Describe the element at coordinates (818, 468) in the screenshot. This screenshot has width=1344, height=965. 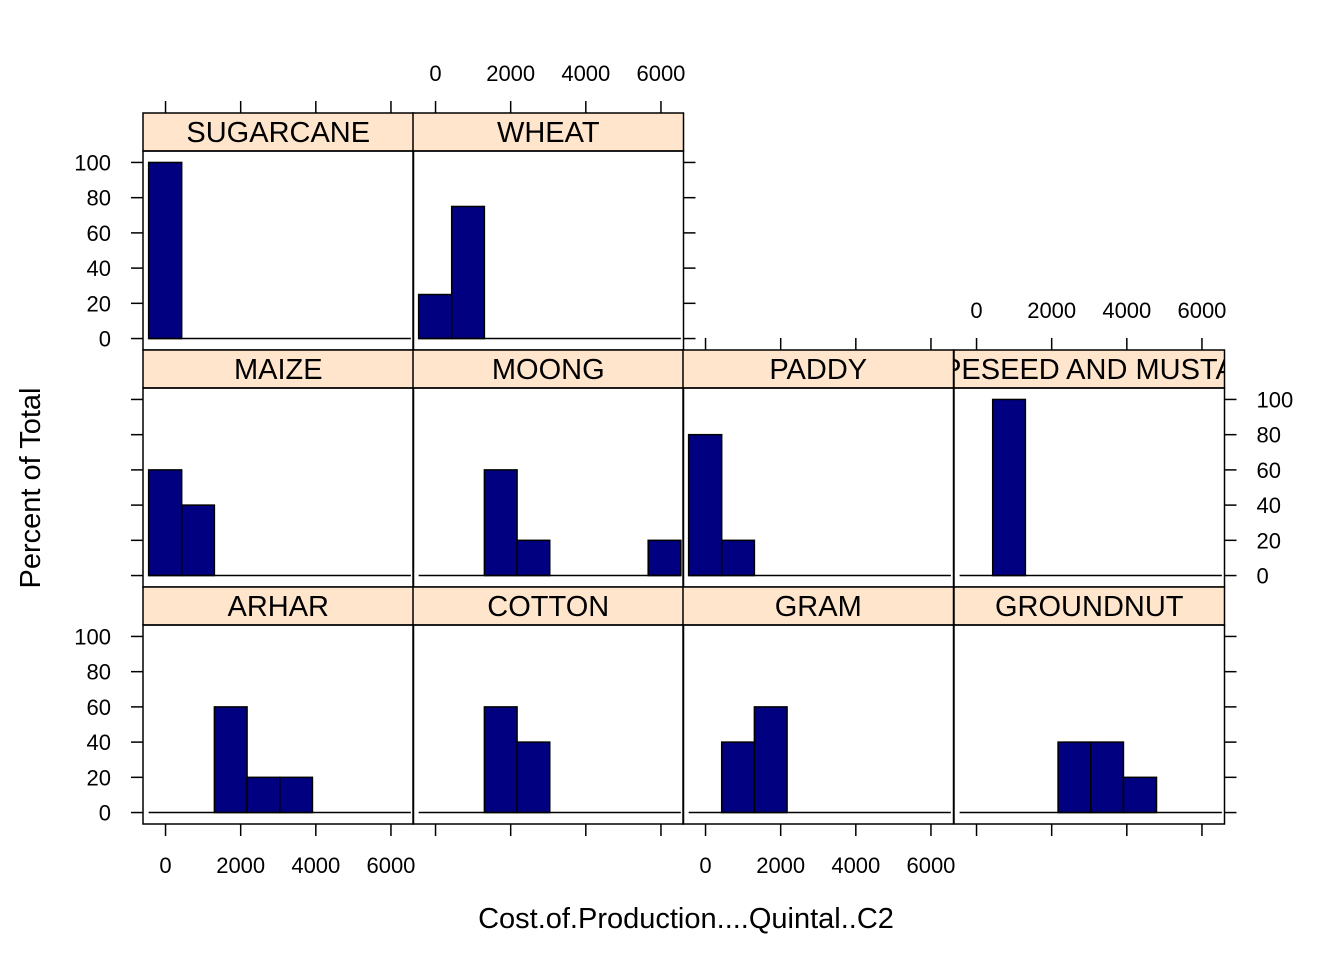
I see `panel-paddy: PADDY` at that location.